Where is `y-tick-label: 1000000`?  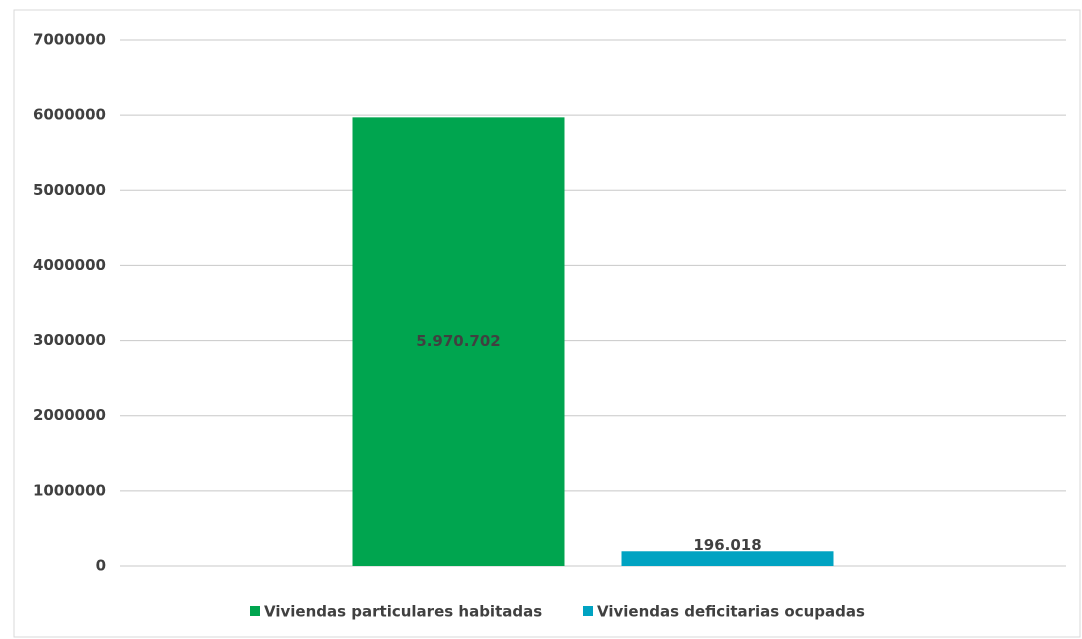
y-tick-label: 1000000 is located at coordinates (69, 490).